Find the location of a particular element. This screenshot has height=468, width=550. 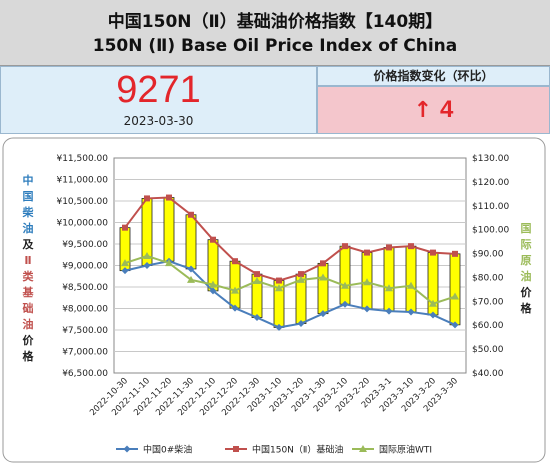

right-axis-label-char: 原 is located at coordinates (526, 260).